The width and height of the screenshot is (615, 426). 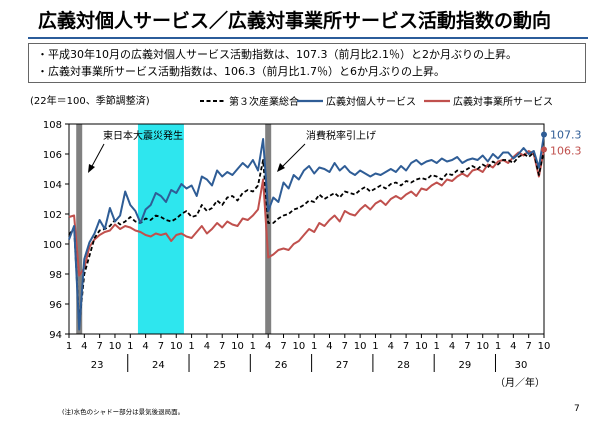 I want to click on y-tick-label: 108, so click(x=52, y=125).